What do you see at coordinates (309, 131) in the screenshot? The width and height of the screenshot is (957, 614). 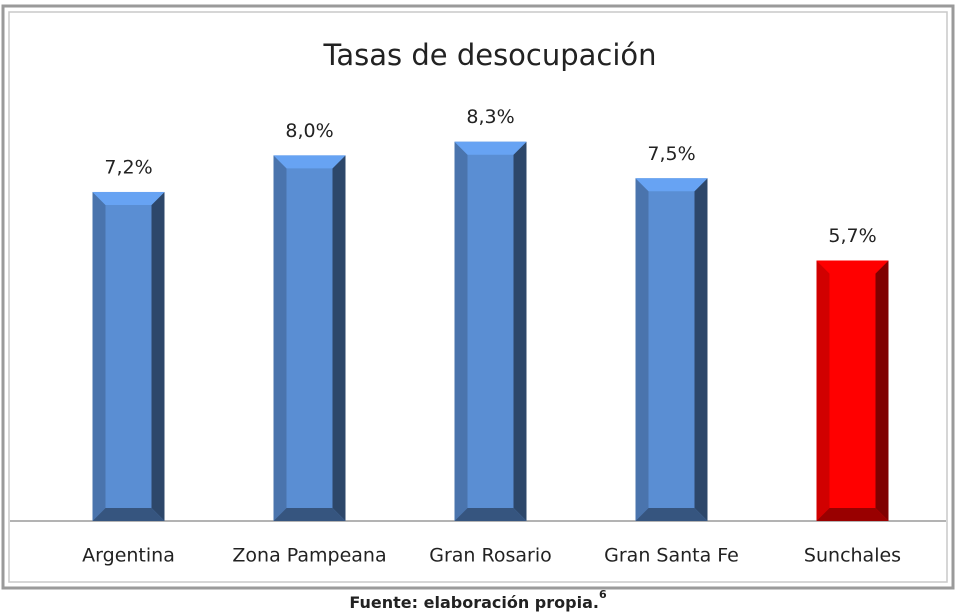 I see `value-label: 8,0%` at bounding box center [309, 131].